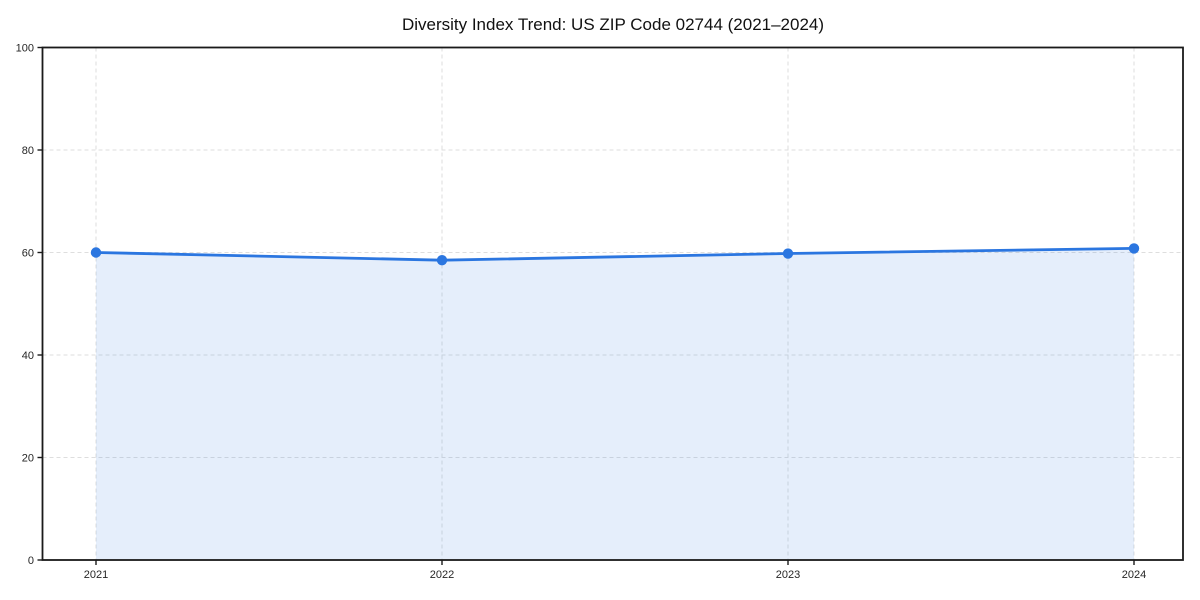 This screenshot has width=1200, height=600. Describe the element at coordinates (615, 254) in the screenshot. I see `trend-line` at that location.